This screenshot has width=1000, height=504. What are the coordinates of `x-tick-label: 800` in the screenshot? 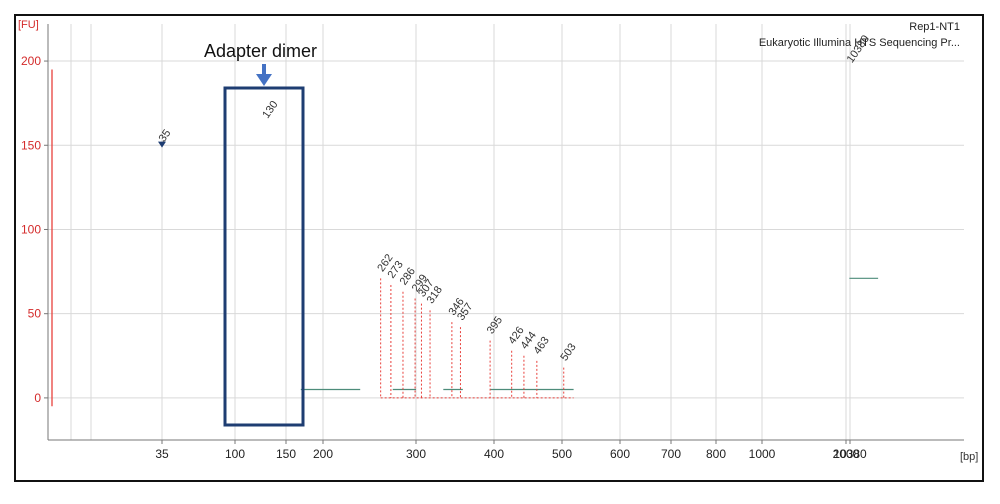 It's located at (716, 454).